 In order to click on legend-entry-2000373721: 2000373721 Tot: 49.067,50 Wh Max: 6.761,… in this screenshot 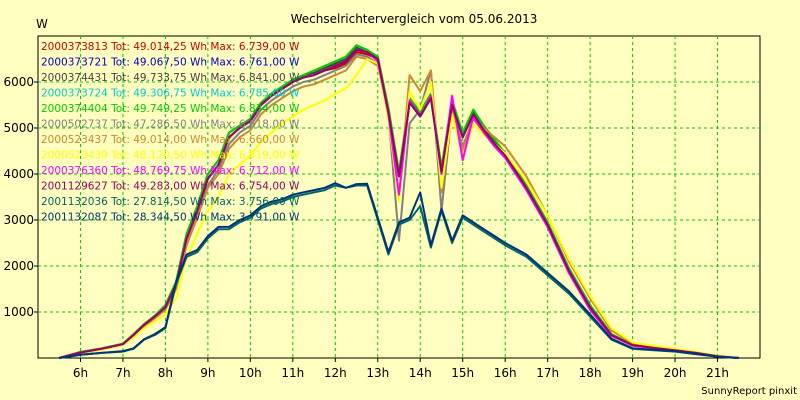, I will do `click(170, 63)`.